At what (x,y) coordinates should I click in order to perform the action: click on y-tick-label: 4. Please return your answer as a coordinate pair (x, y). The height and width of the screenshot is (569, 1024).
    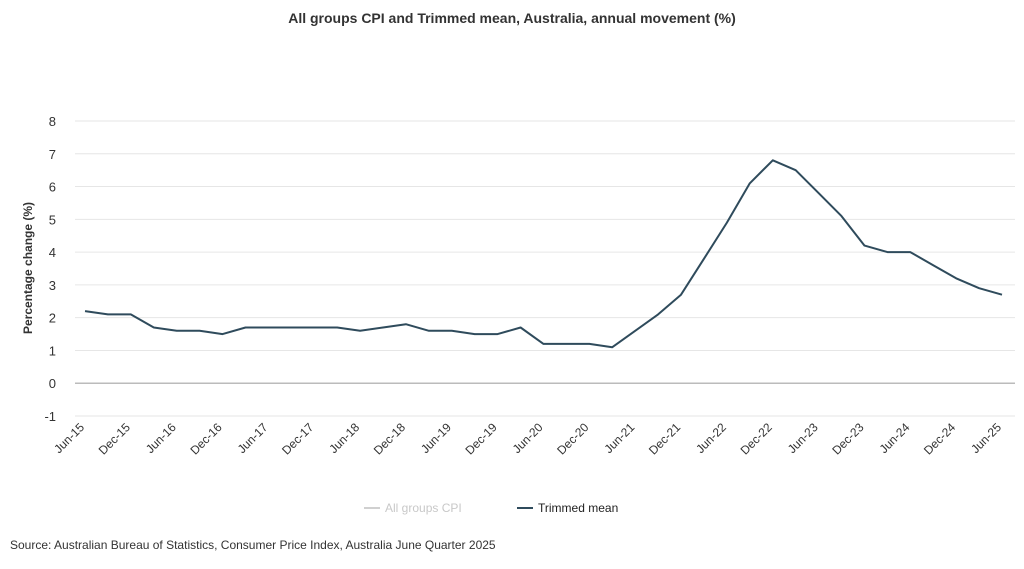
    Looking at the image, I should click on (52, 252).